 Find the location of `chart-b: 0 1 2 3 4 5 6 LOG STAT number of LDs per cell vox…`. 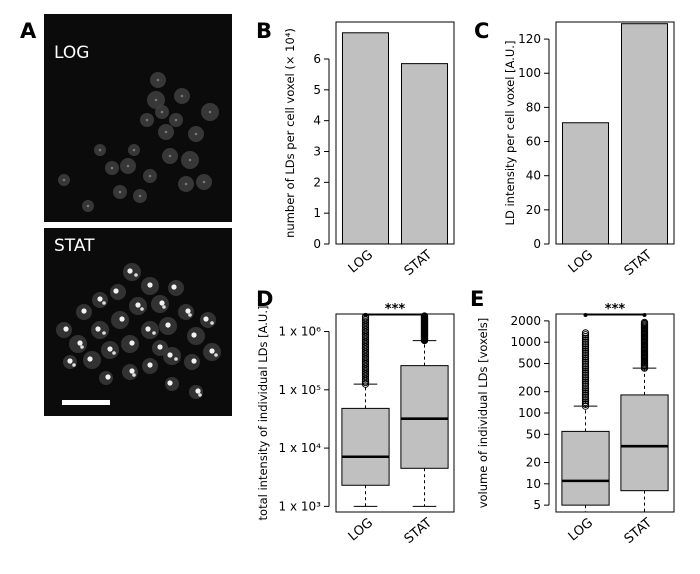

chart-b: 0 1 2 3 4 5 6 LOG STAT number of LDs per cell vox… is located at coordinates (369, 150).